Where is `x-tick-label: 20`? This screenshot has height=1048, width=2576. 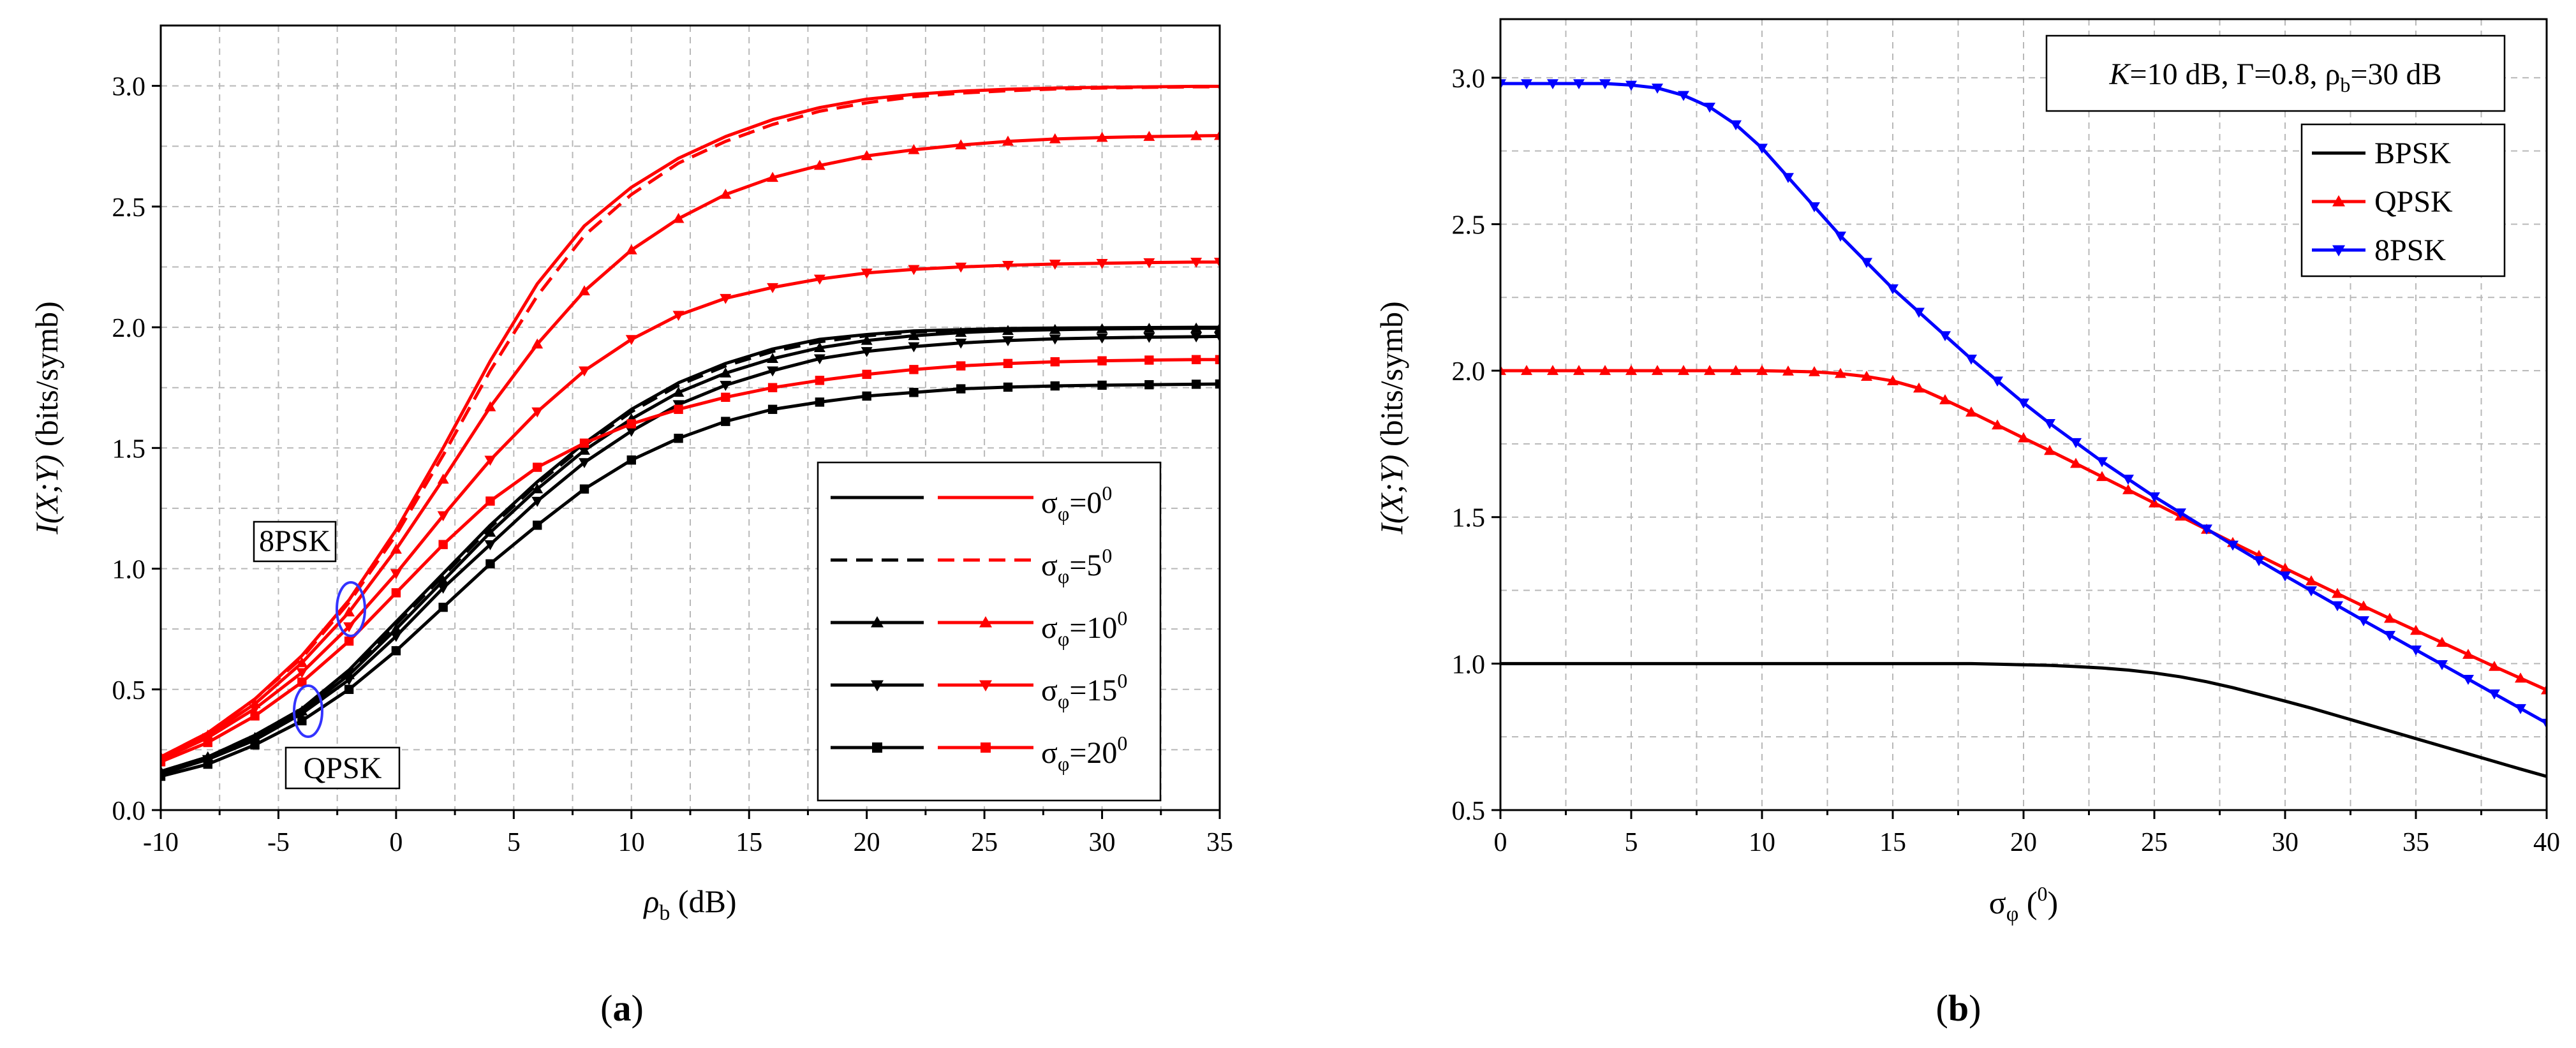 x-tick-label: 20 is located at coordinates (2023, 842).